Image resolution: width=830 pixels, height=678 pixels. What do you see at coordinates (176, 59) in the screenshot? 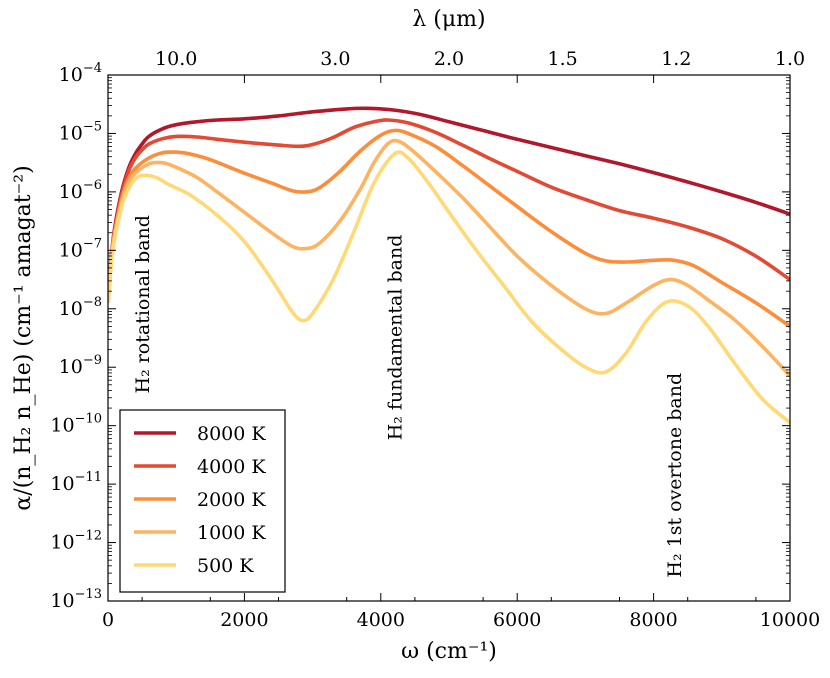
I see `top-tick-label: 10.0` at bounding box center [176, 59].